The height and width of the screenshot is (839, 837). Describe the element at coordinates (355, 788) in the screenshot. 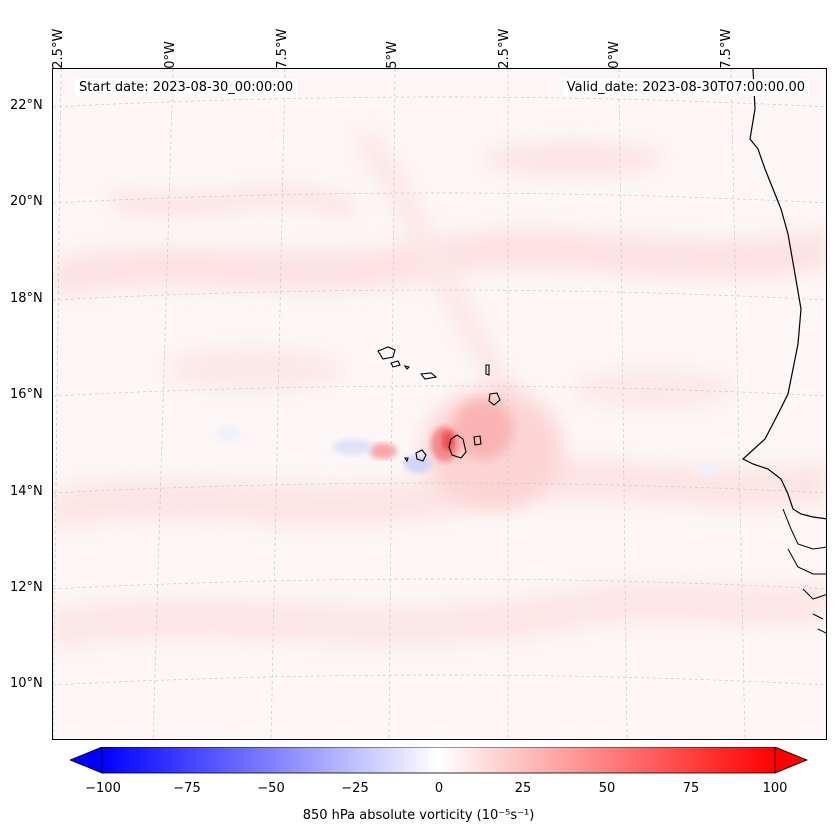

I see `colorbar-tick-m25: −25` at that location.